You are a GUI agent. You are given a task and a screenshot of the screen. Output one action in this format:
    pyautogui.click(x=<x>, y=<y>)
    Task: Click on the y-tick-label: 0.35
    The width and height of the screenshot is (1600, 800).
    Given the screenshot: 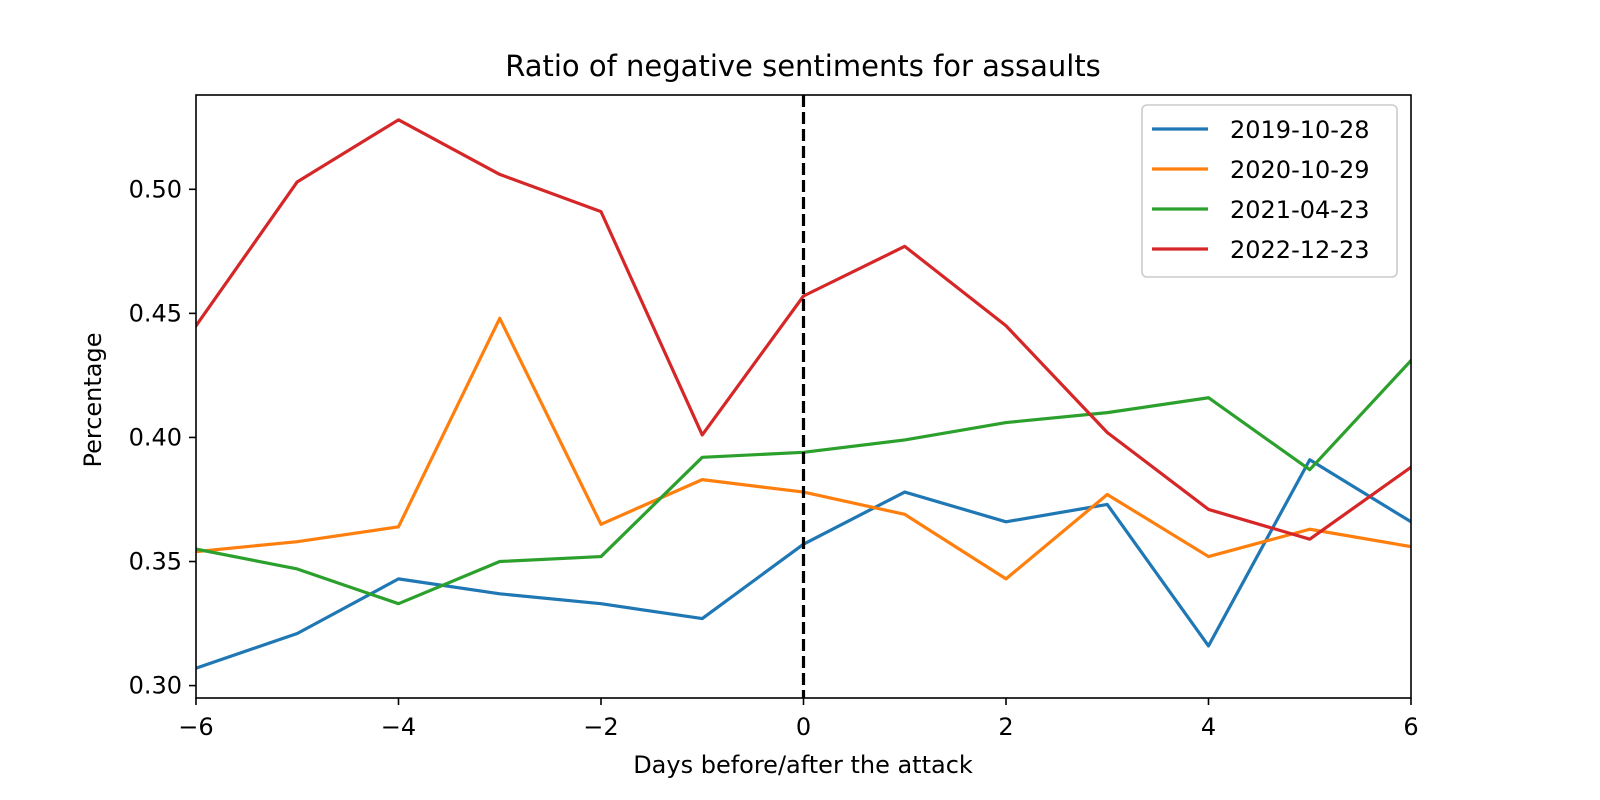 What is the action you would take?
    pyautogui.click(x=155, y=562)
    